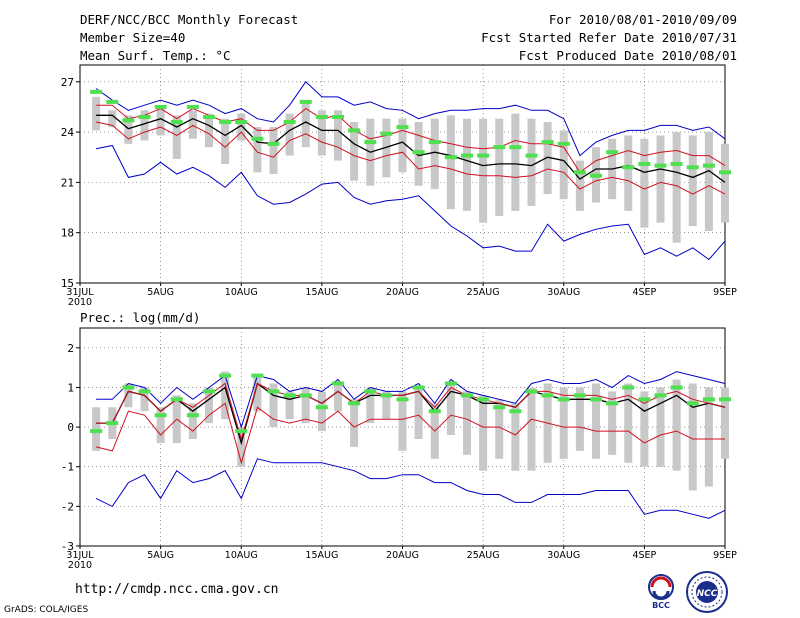 This screenshot has width=800, height=618. I want to click on prec-ytick-label-4: 1, so click(70, 387).